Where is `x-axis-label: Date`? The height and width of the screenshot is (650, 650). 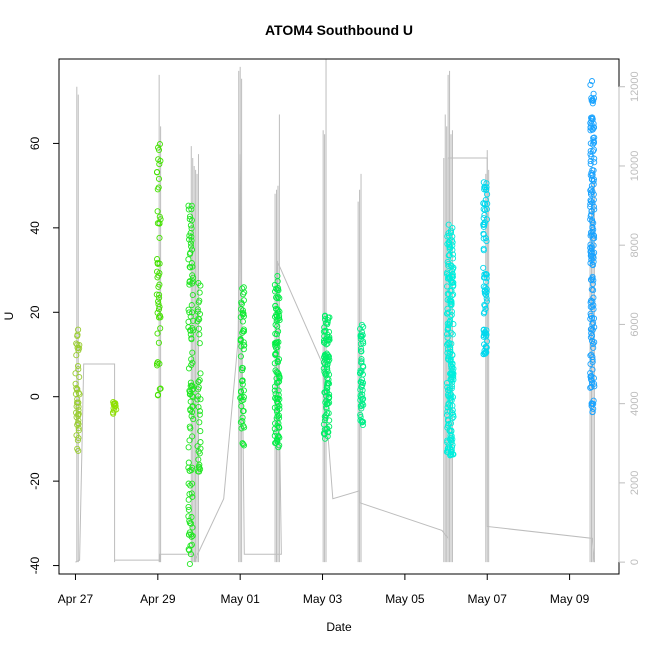
x-axis-label: Date is located at coordinates (339, 627).